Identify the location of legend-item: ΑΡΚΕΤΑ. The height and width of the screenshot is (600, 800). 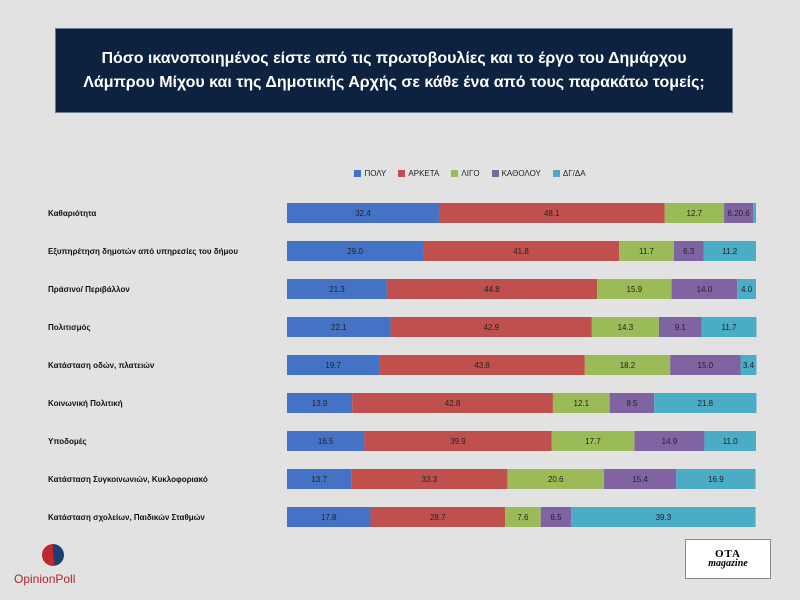
(418, 173).